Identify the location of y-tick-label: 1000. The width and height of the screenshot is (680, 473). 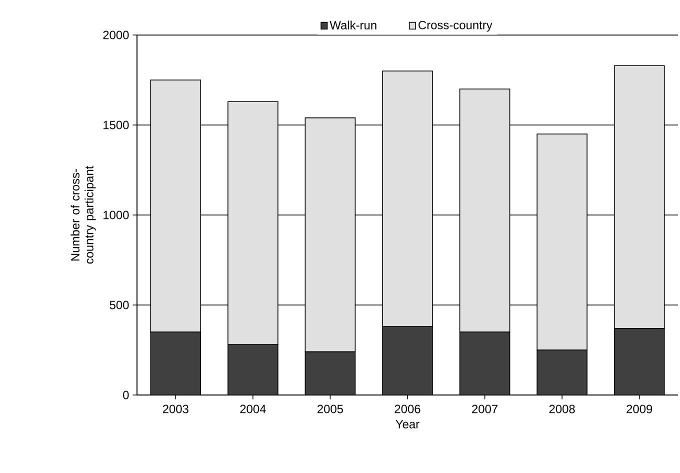
(116, 215).